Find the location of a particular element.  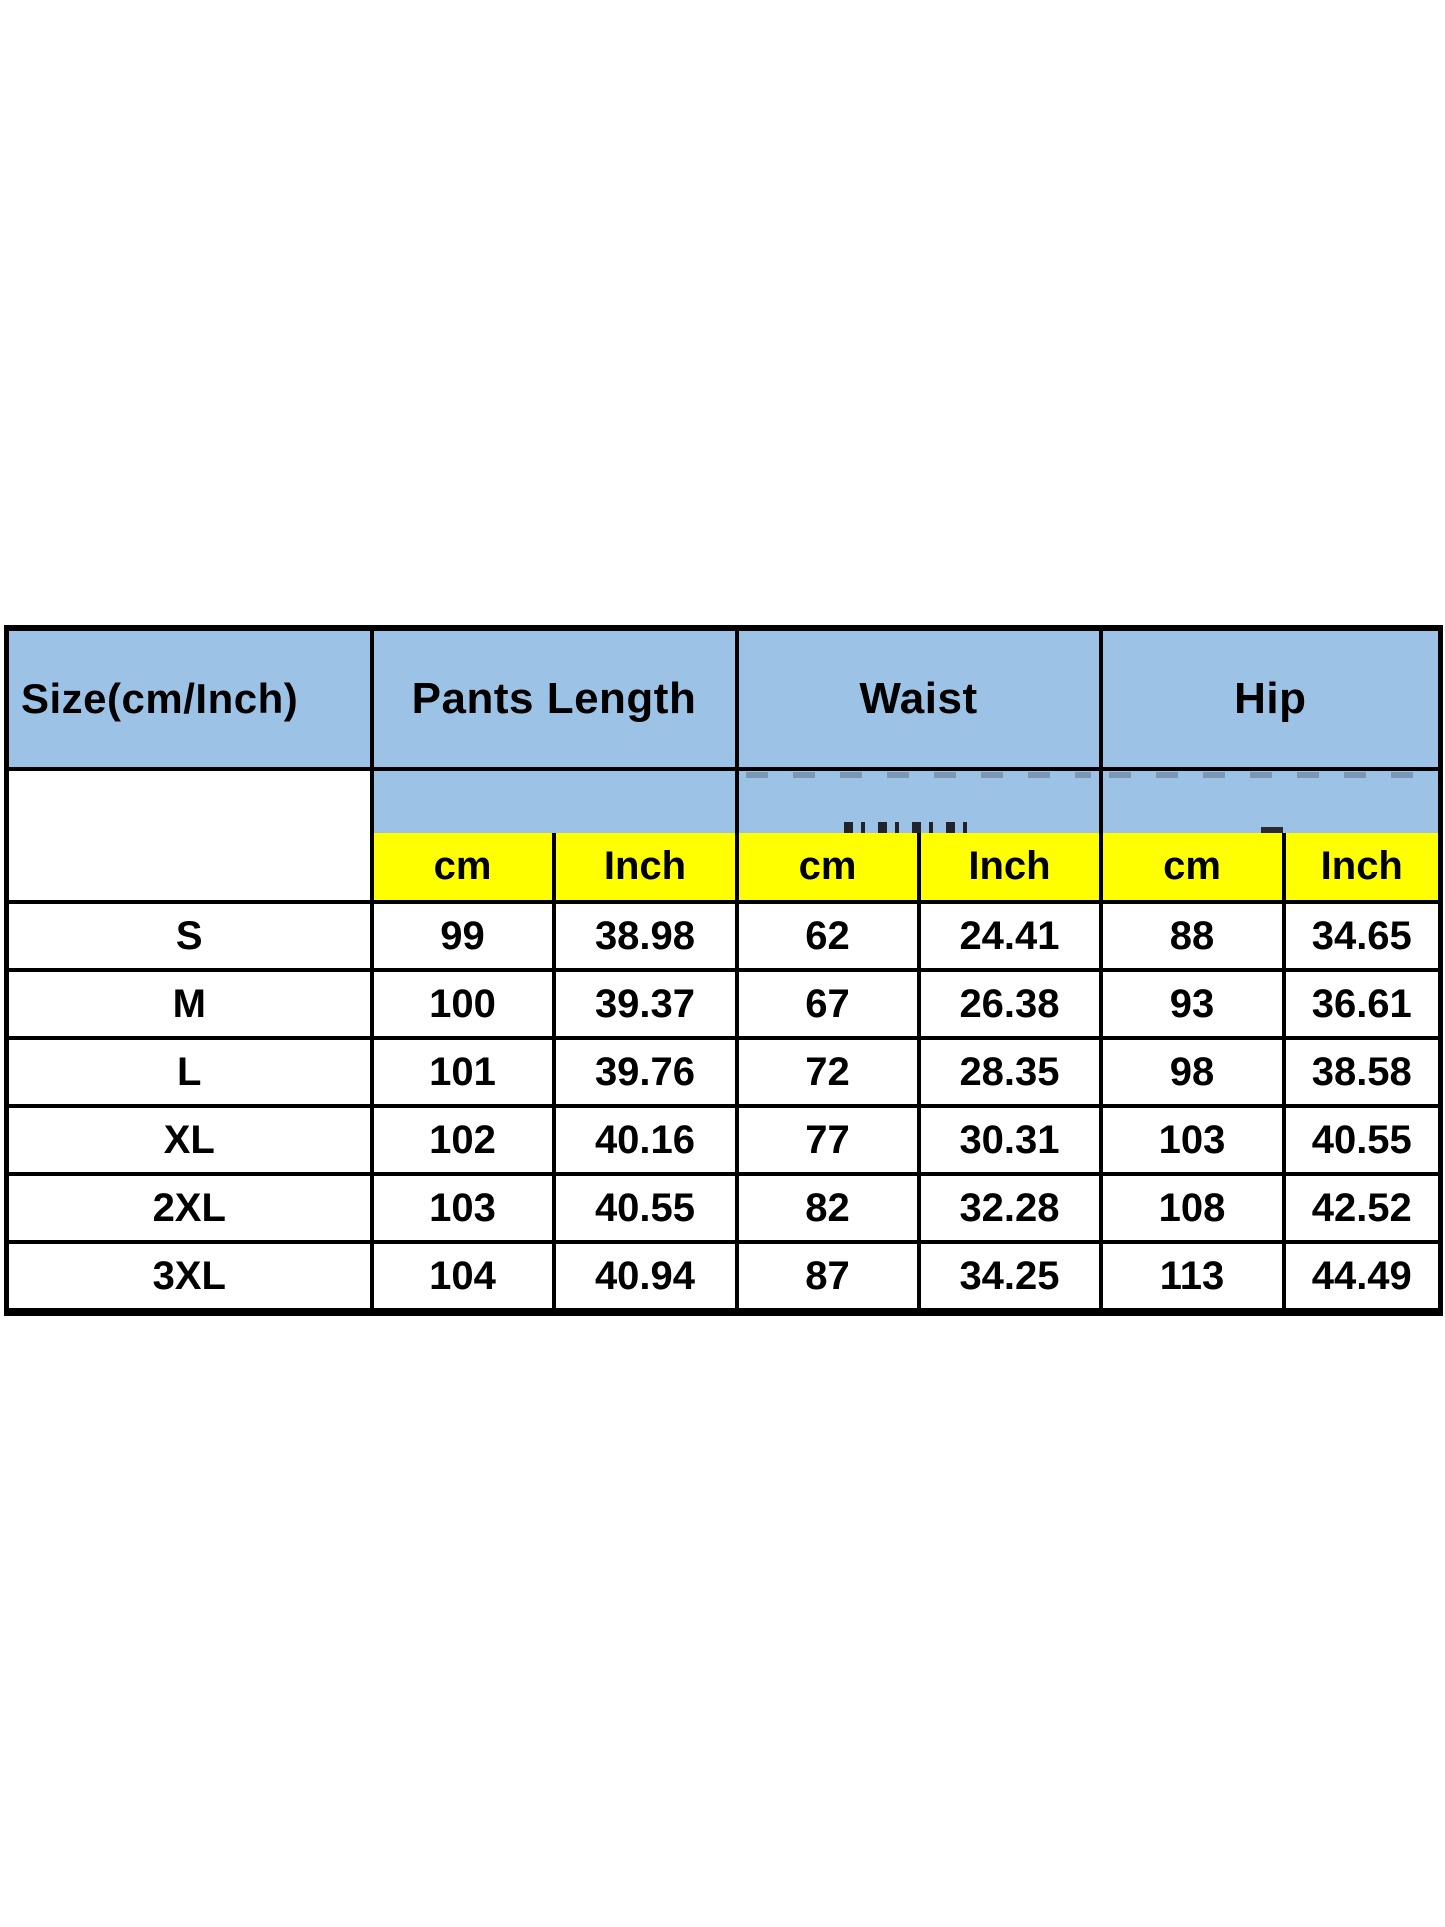

value-cell: 40.16 is located at coordinates (645, 1140).